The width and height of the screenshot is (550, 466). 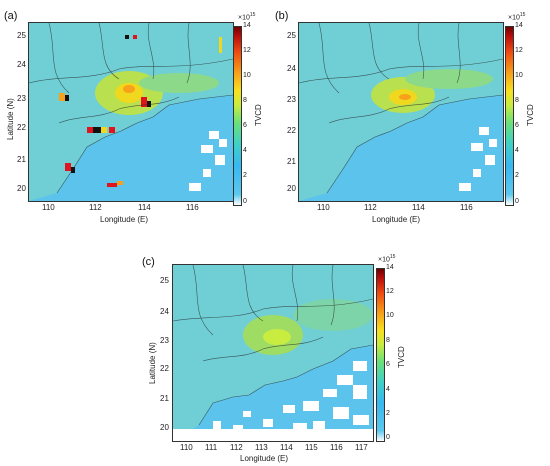 What do you see at coordinates (388, 413) in the screenshot?
I see `panel-c-cb-tick-2: 2` at bounding box center [388, 413].